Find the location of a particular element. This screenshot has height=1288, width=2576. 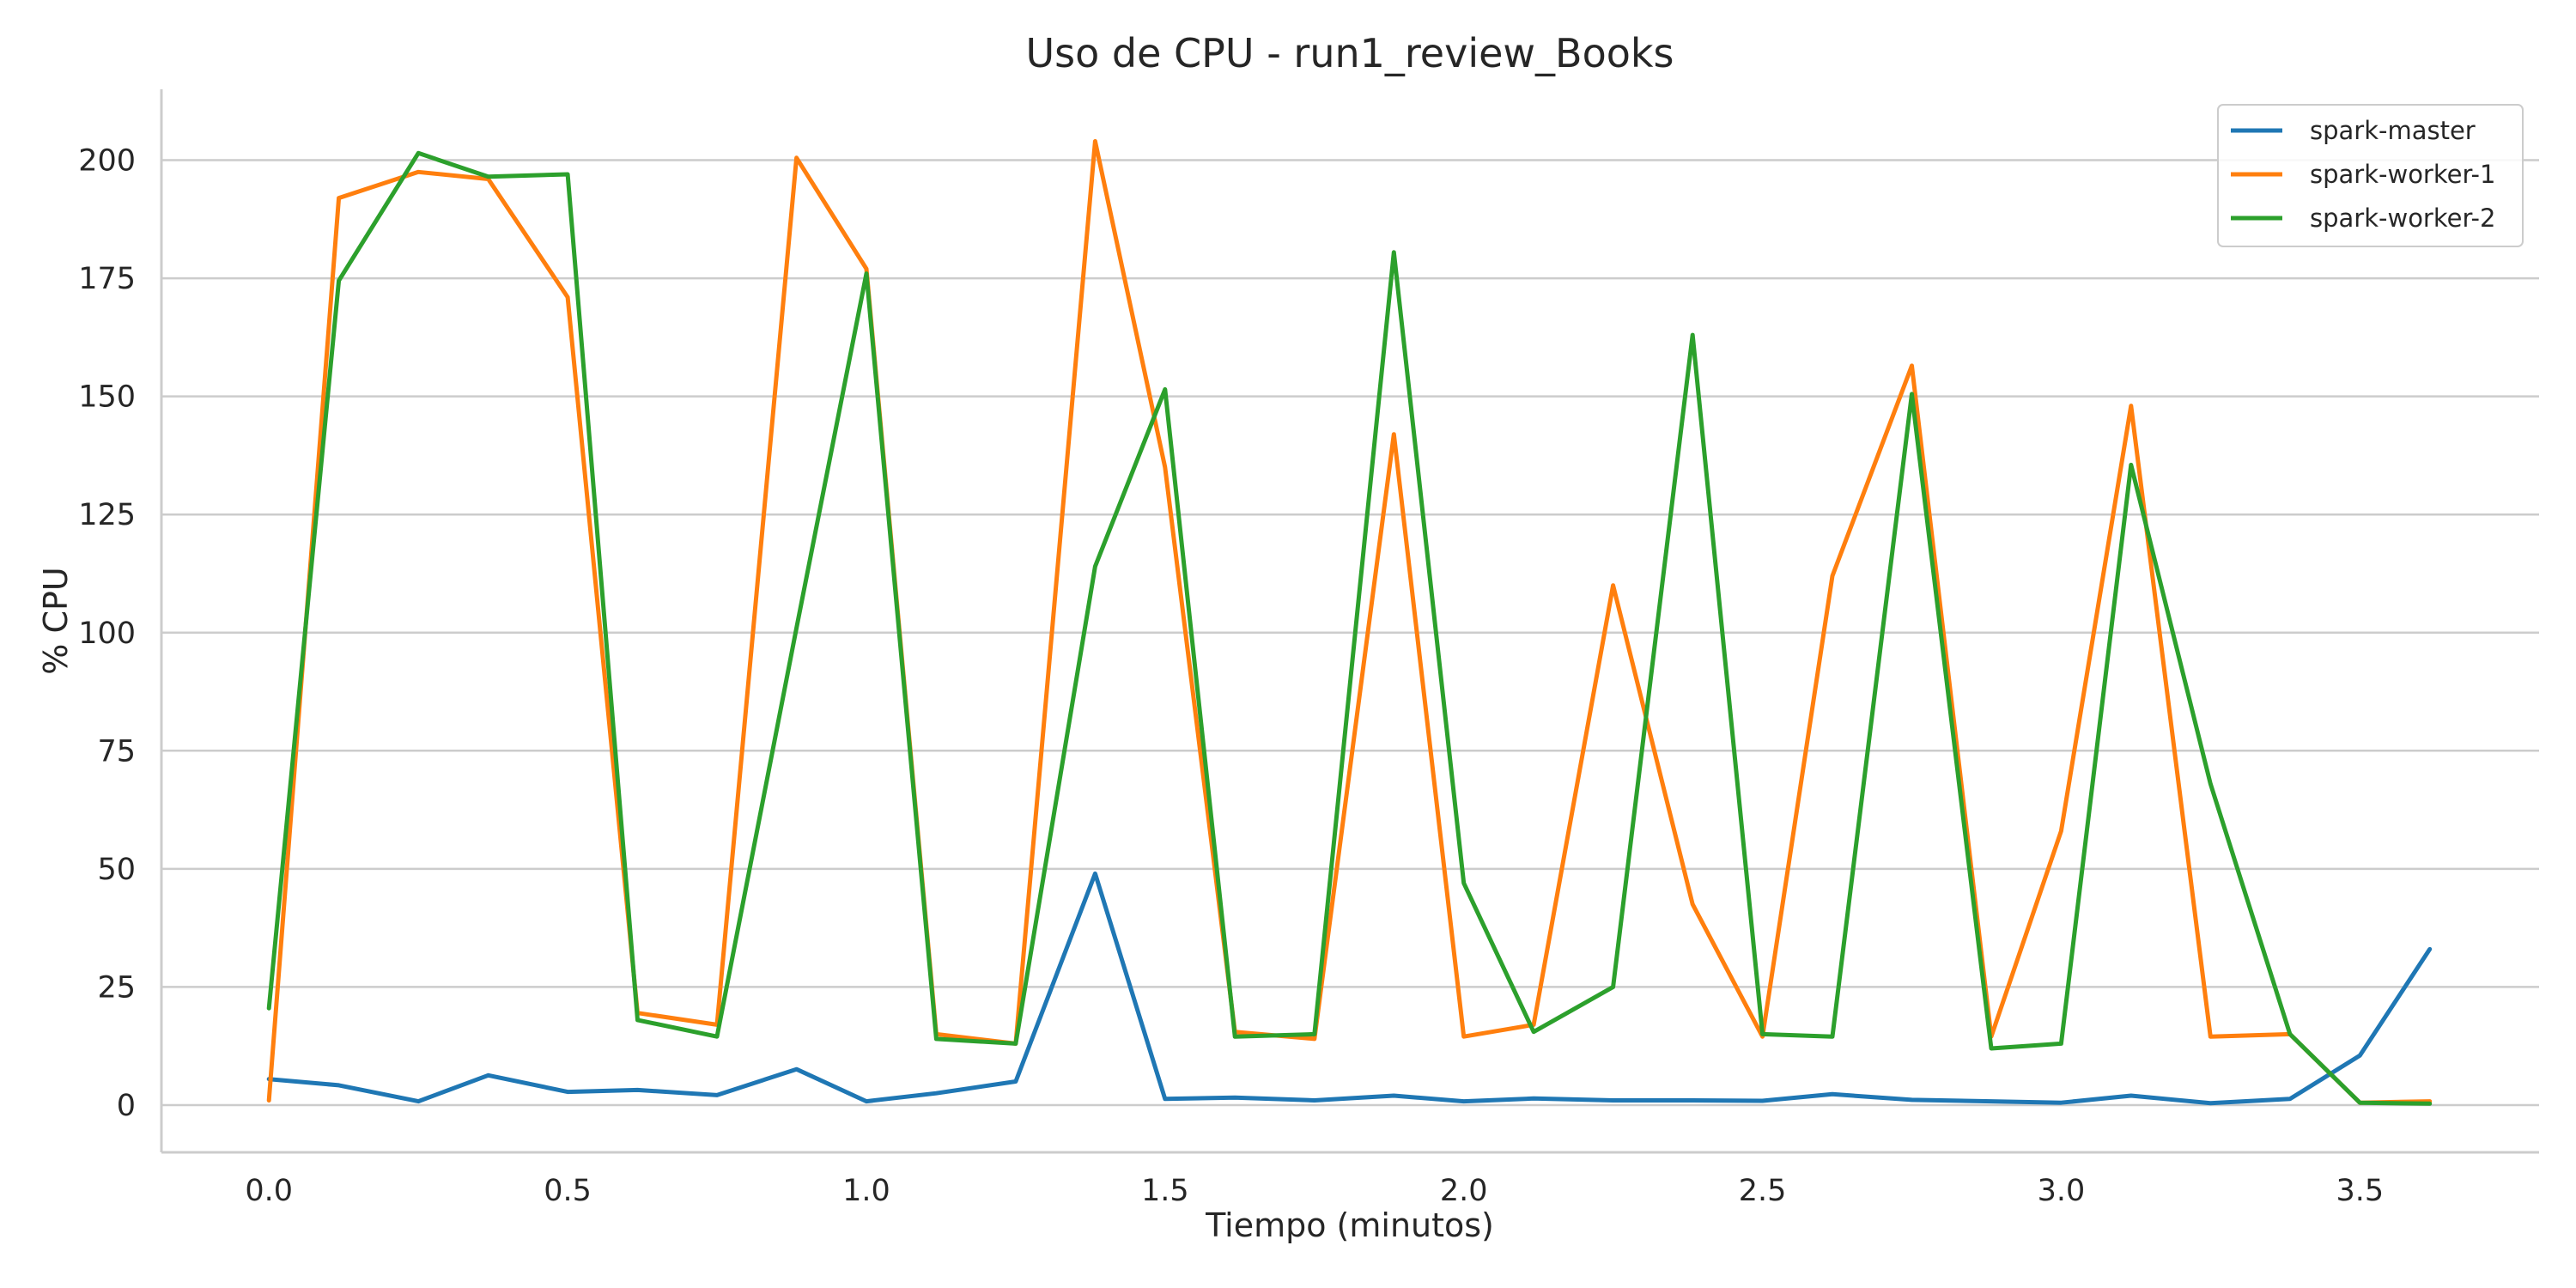

legend: spark-master spark-worker-1 spark-worker-2 is located at coordinates (2370, 175).